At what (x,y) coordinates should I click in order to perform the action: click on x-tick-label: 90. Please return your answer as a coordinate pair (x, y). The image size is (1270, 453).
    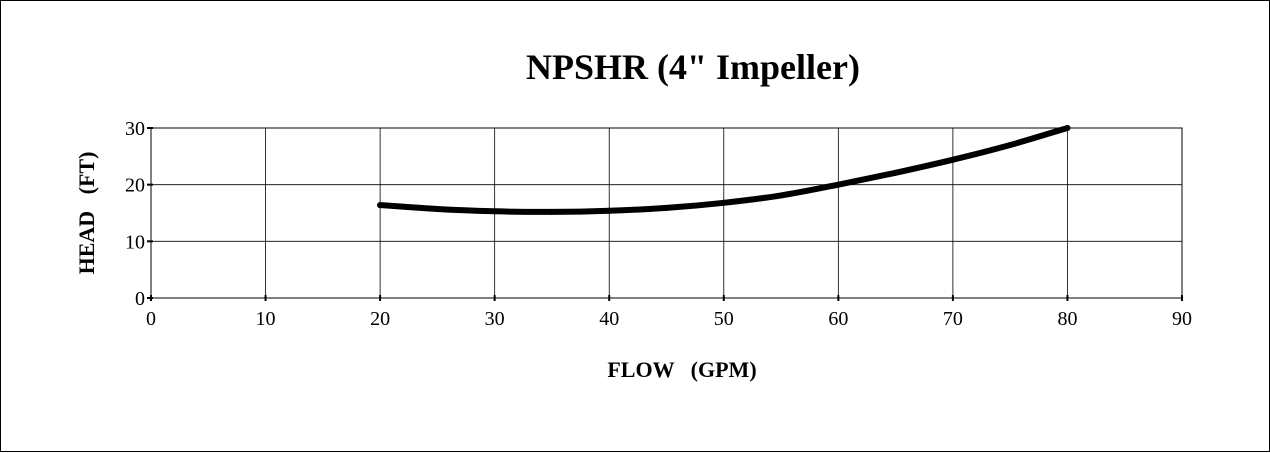
    Looking at the image, I should click on (1182, 319).